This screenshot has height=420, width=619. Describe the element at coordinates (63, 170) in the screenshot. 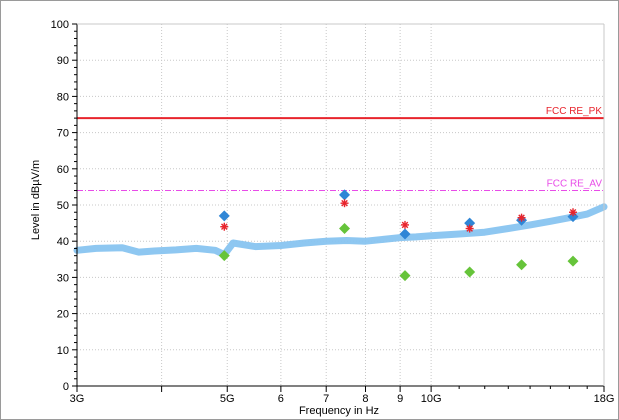

I see `y-tick-label: 60` at that location.